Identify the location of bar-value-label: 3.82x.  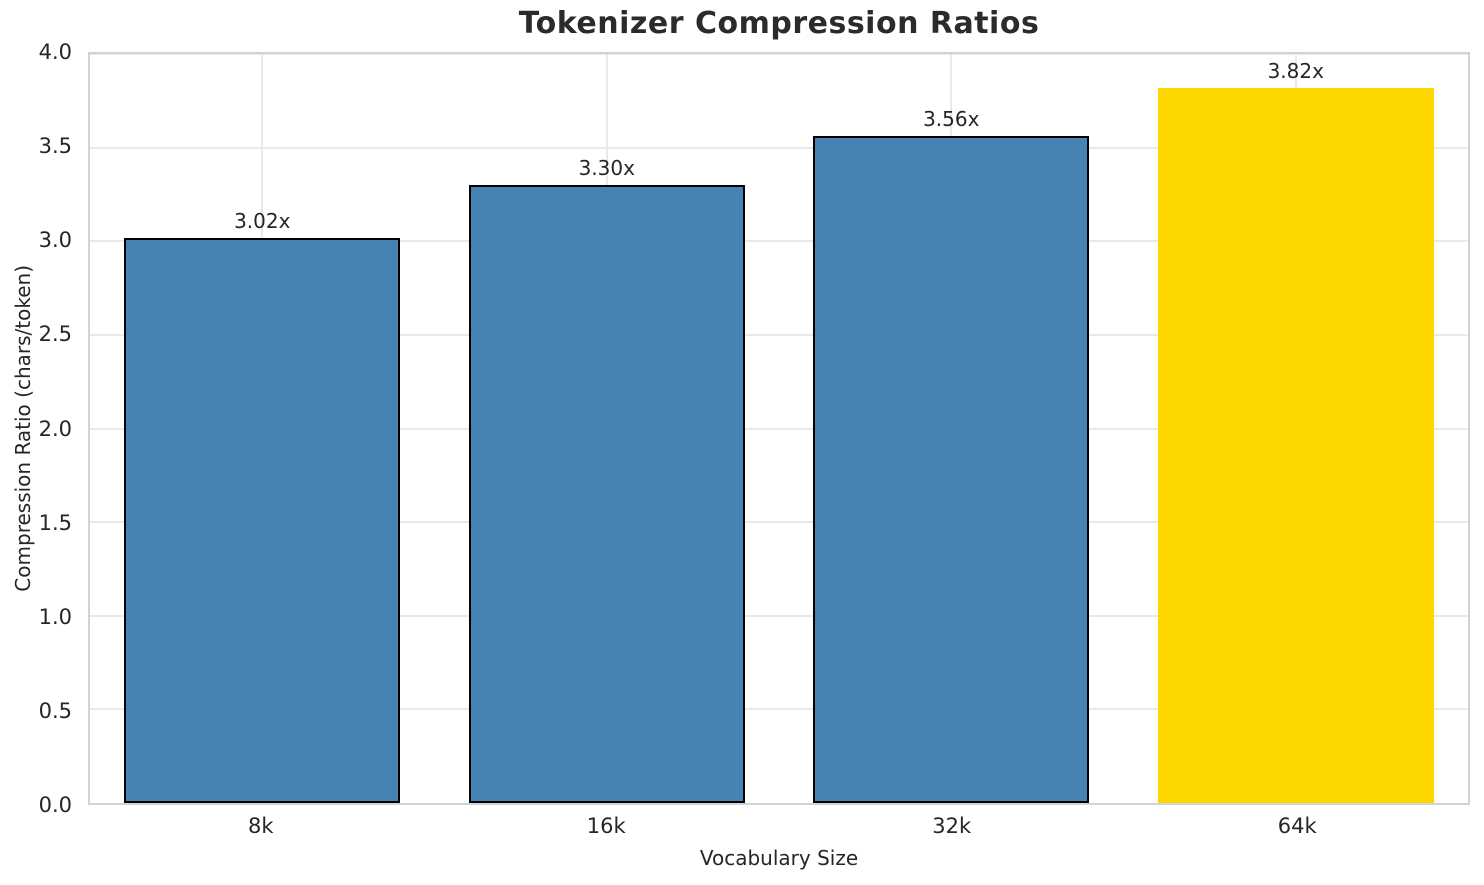
(1295, 70).